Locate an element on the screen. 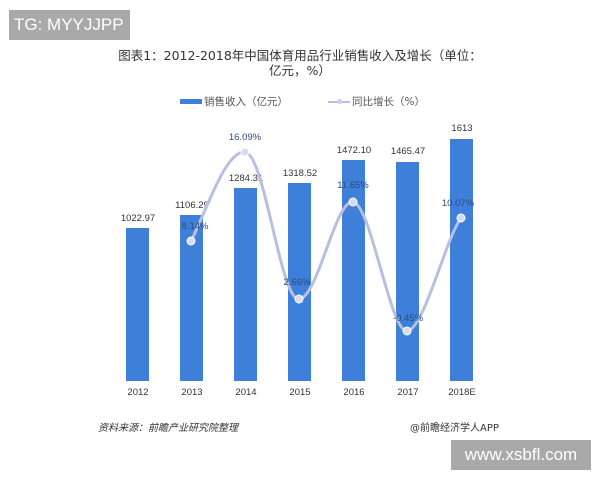  pct-label-2014: 16.09% is located at coordinates (245, 137).